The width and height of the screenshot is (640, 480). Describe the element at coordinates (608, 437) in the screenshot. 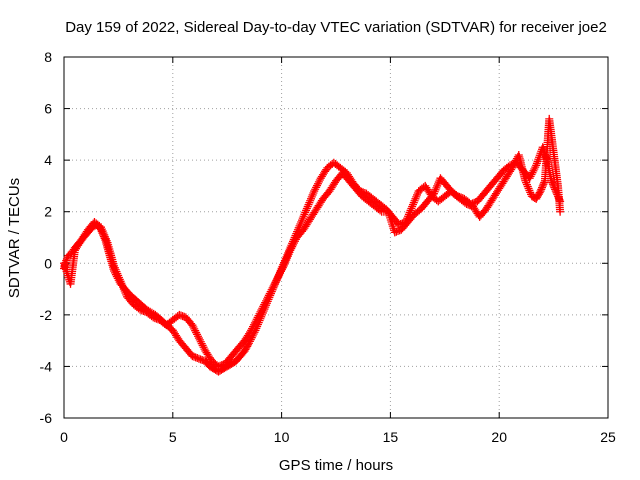

I see `x-tick-label-5: 25` at that location.